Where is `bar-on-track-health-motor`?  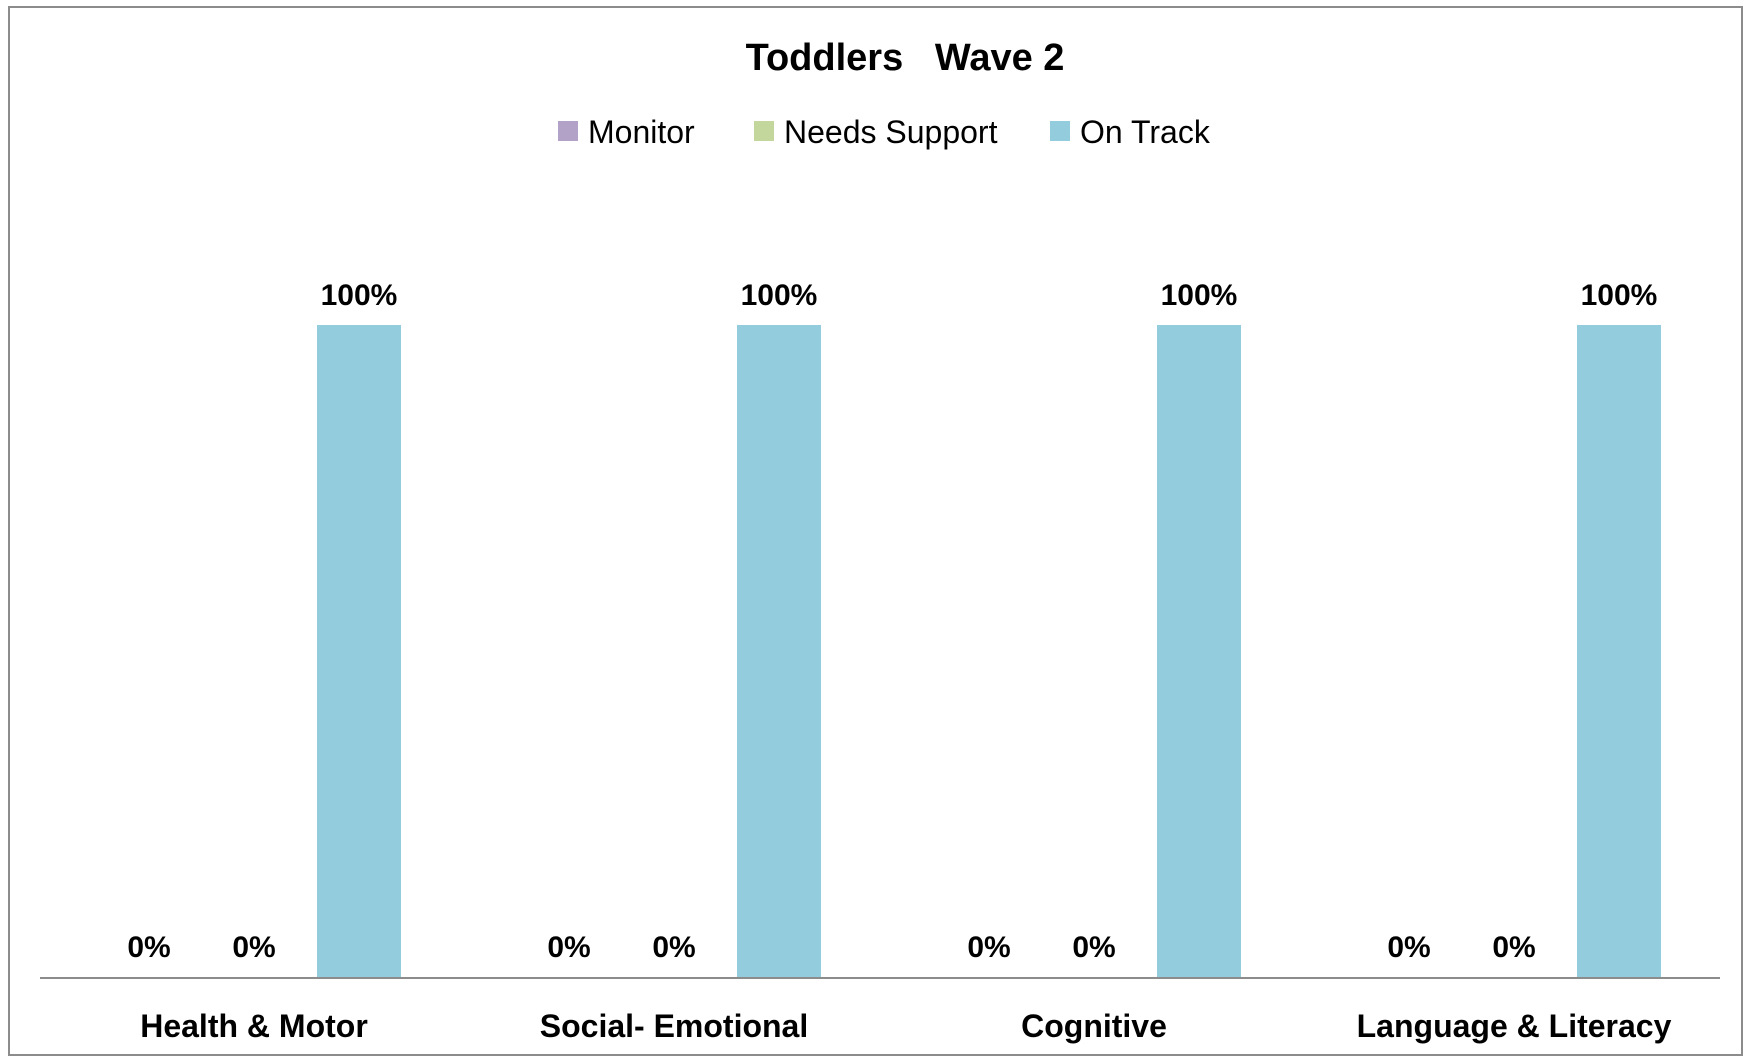
bar-on-track-health-motor is located at coordinates (359, 651).